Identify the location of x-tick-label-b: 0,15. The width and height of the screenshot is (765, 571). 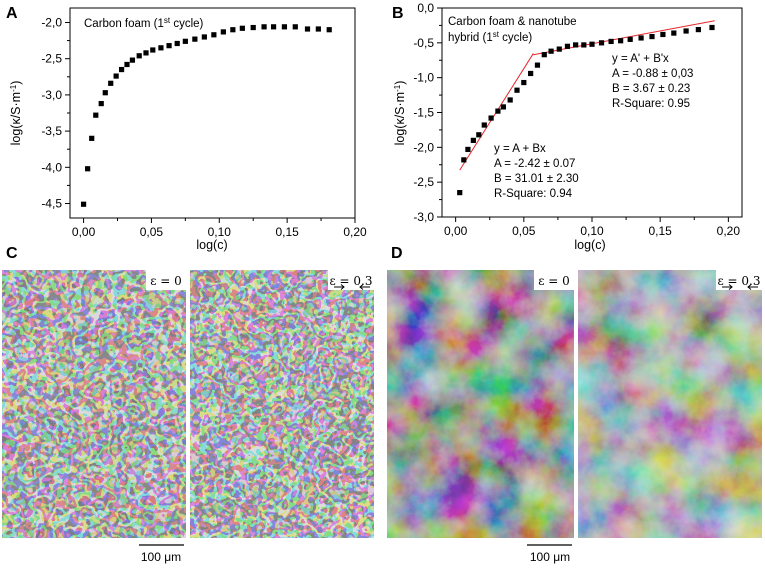
(661, 231).